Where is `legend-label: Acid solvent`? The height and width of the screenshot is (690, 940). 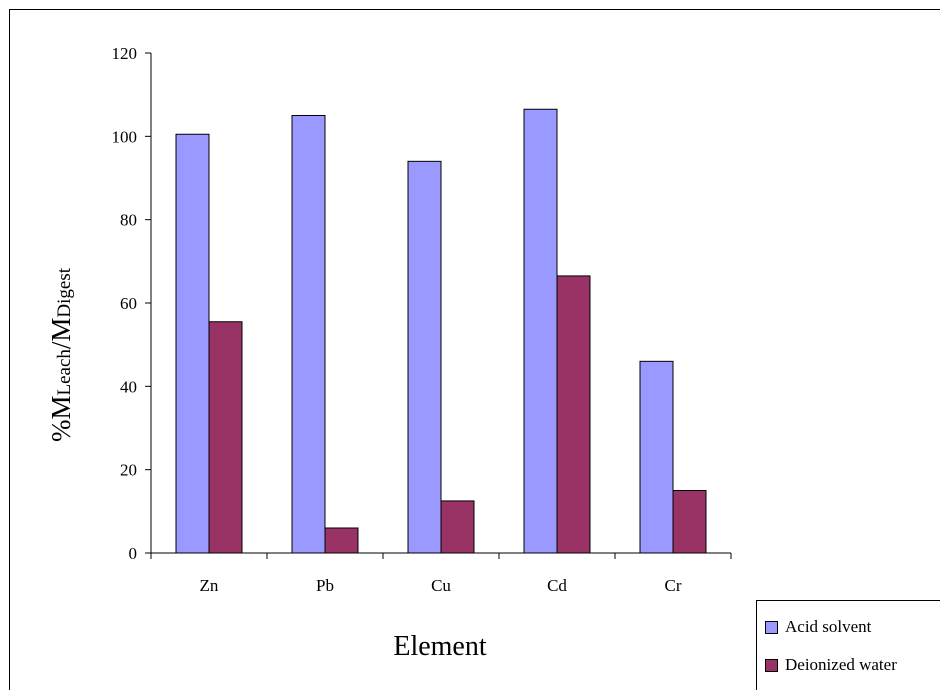 legend-label: Acid solvent is located at coordinates (828, 626).